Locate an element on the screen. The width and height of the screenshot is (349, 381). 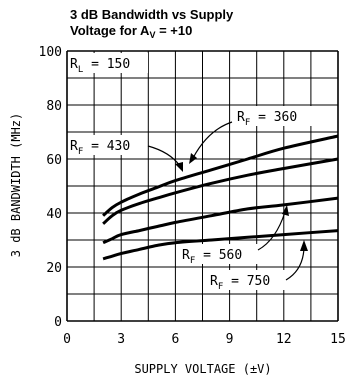
svg-text: RF = 750 is located at coordinates (240, 283).